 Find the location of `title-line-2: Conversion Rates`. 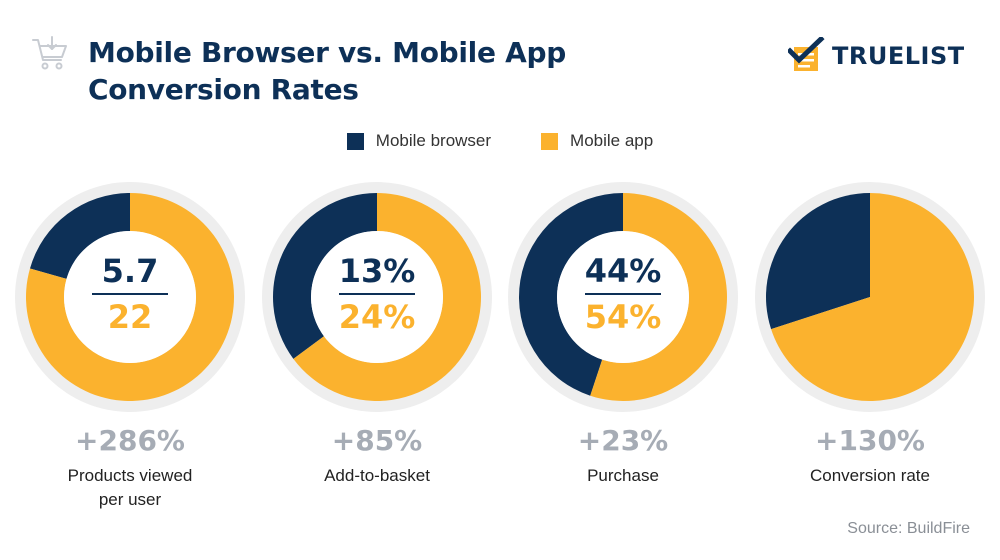

title-line-2: Conversion Rates is located at coordinates (223, 89).